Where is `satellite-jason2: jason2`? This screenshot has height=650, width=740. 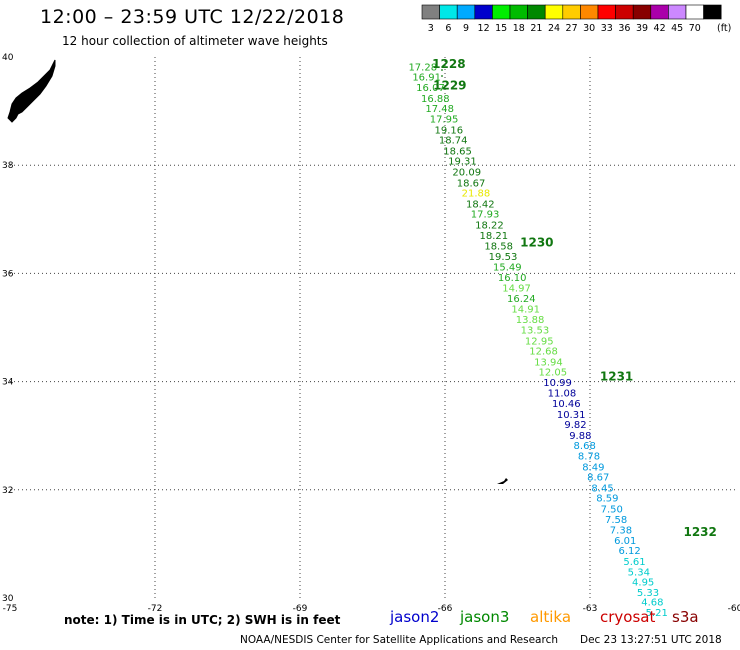
satellite-jason2: jason2 is located at coordinates (415, 617).